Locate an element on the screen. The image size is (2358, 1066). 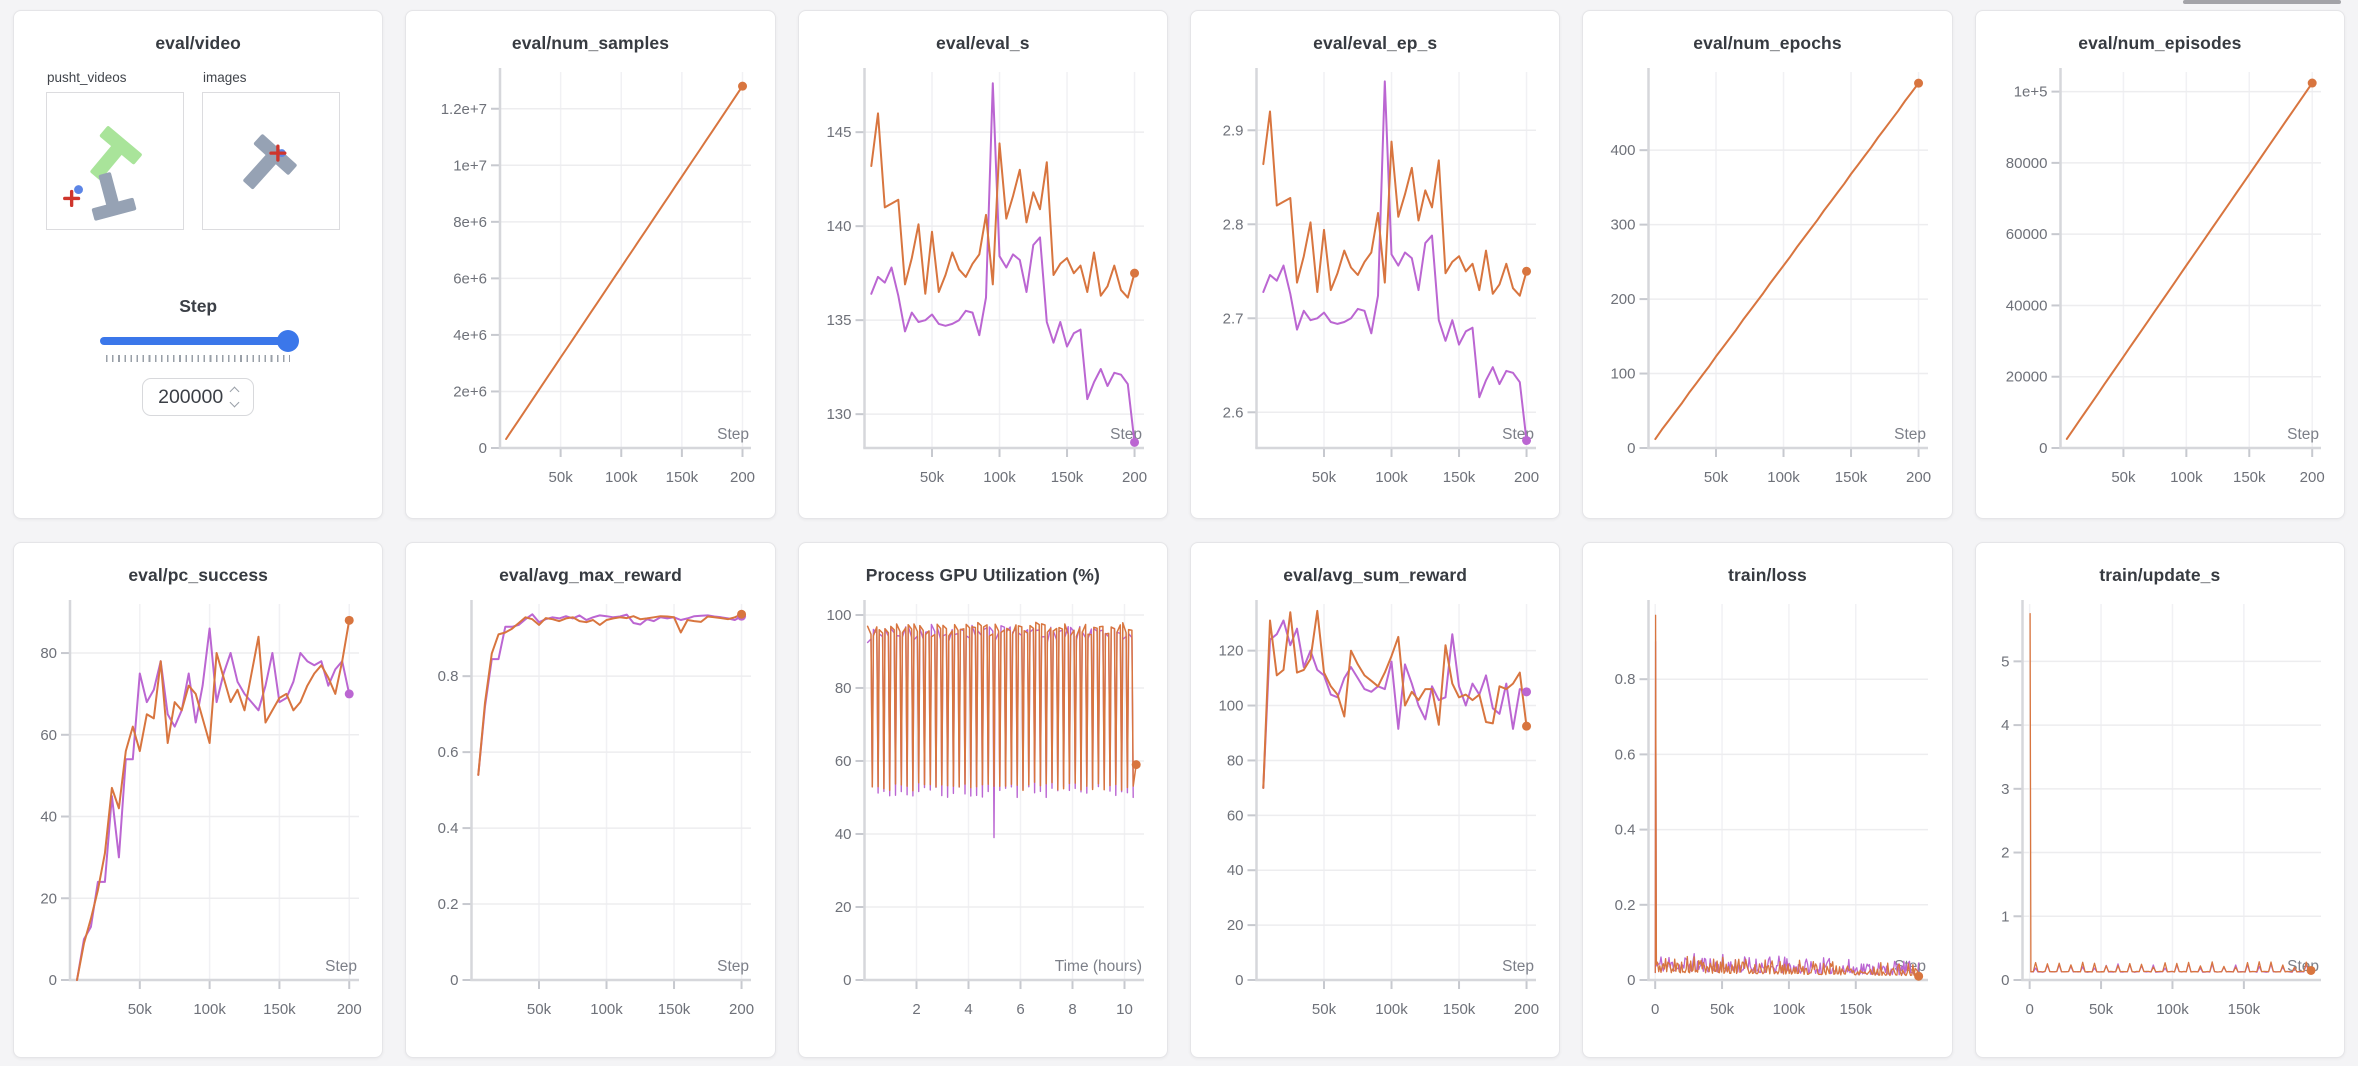
green-t-shape is located at coordinates (116, 153).